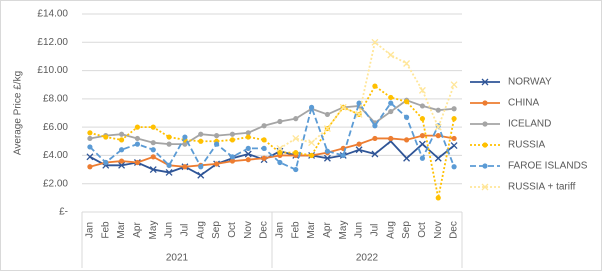  Describe the element at coordinates (18, 113) in the screenshot. I see `y-axis-title: Average Price £/kg` at that location.